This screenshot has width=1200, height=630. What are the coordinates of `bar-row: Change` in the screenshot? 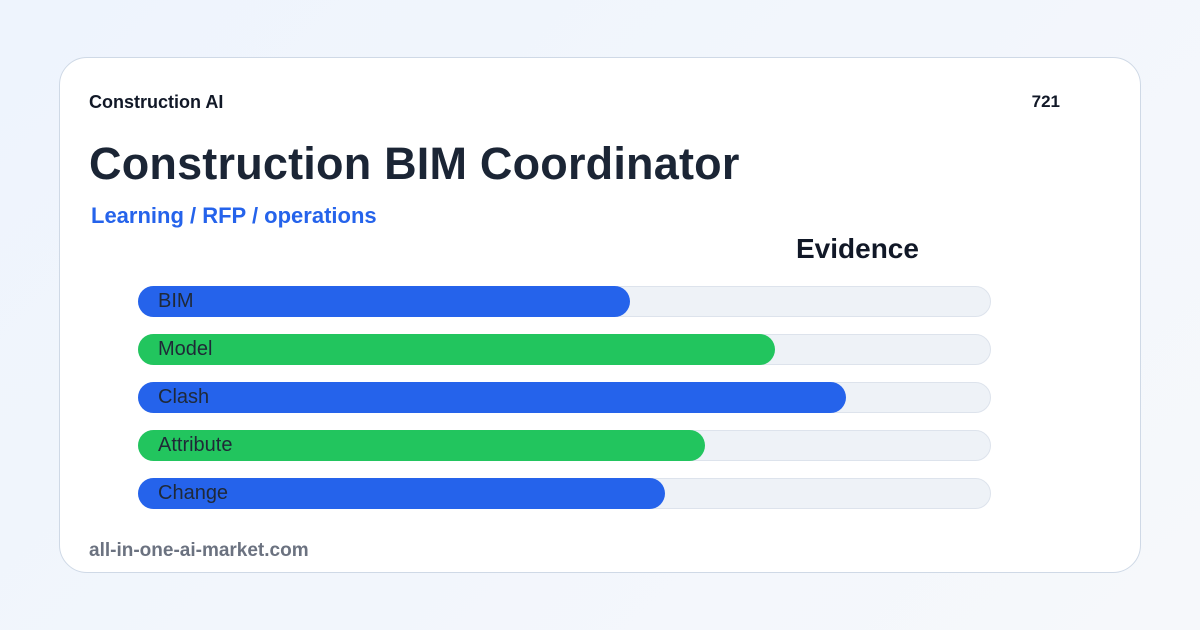 It's located at (564, 493).